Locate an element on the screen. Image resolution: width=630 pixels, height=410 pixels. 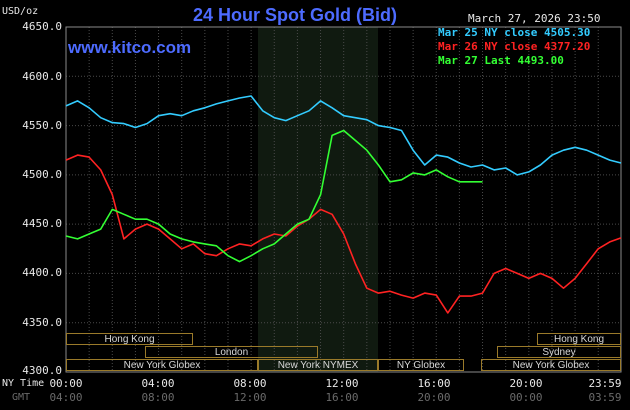
legend-item-mar26: Mar 26 NY close 4377.20 is located at coordinates (514, 46).